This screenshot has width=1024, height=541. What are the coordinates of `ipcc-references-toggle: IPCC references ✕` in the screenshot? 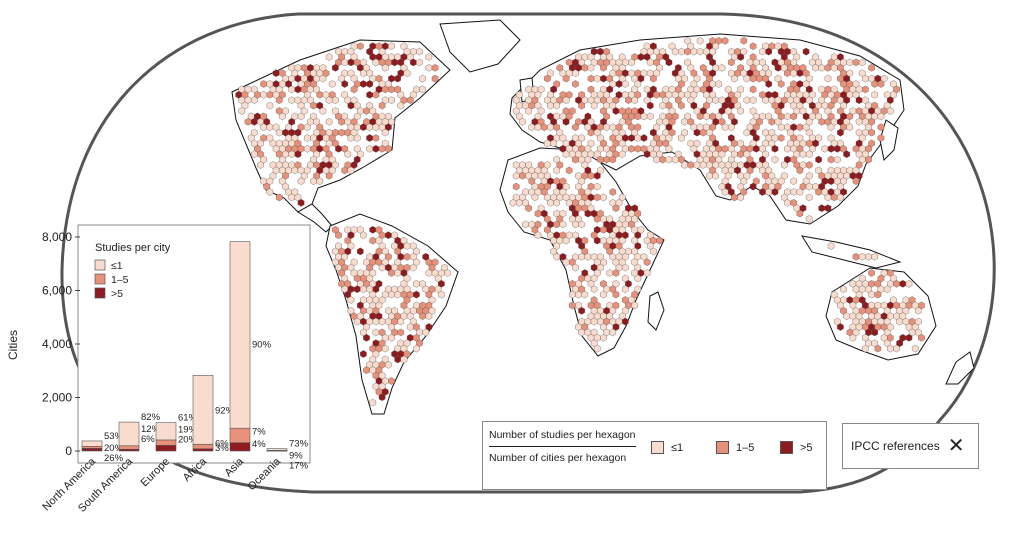 It's located at (910, 446).